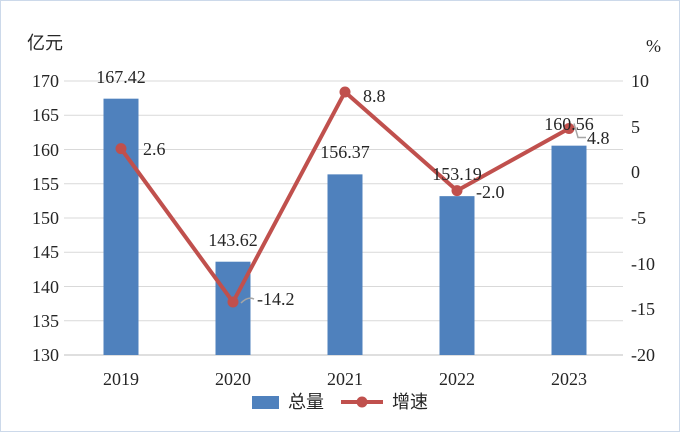  What do you see at coordinates (45, 286) in the screenshot?
I see `left-axis-tick: 140` at bounding box center [45, 286].